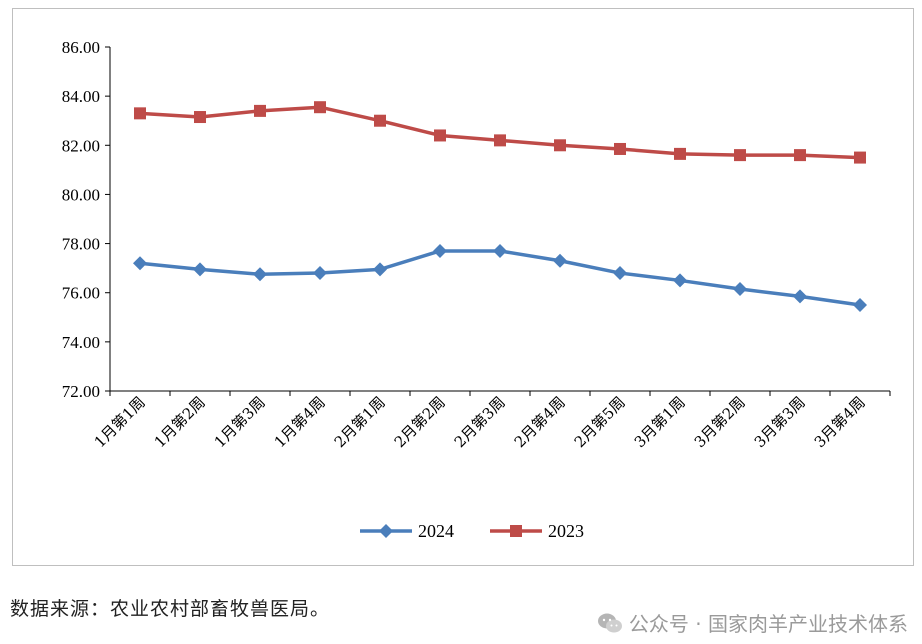  I want to click on x-tick-label: 3月第3周, so click(780, 422).